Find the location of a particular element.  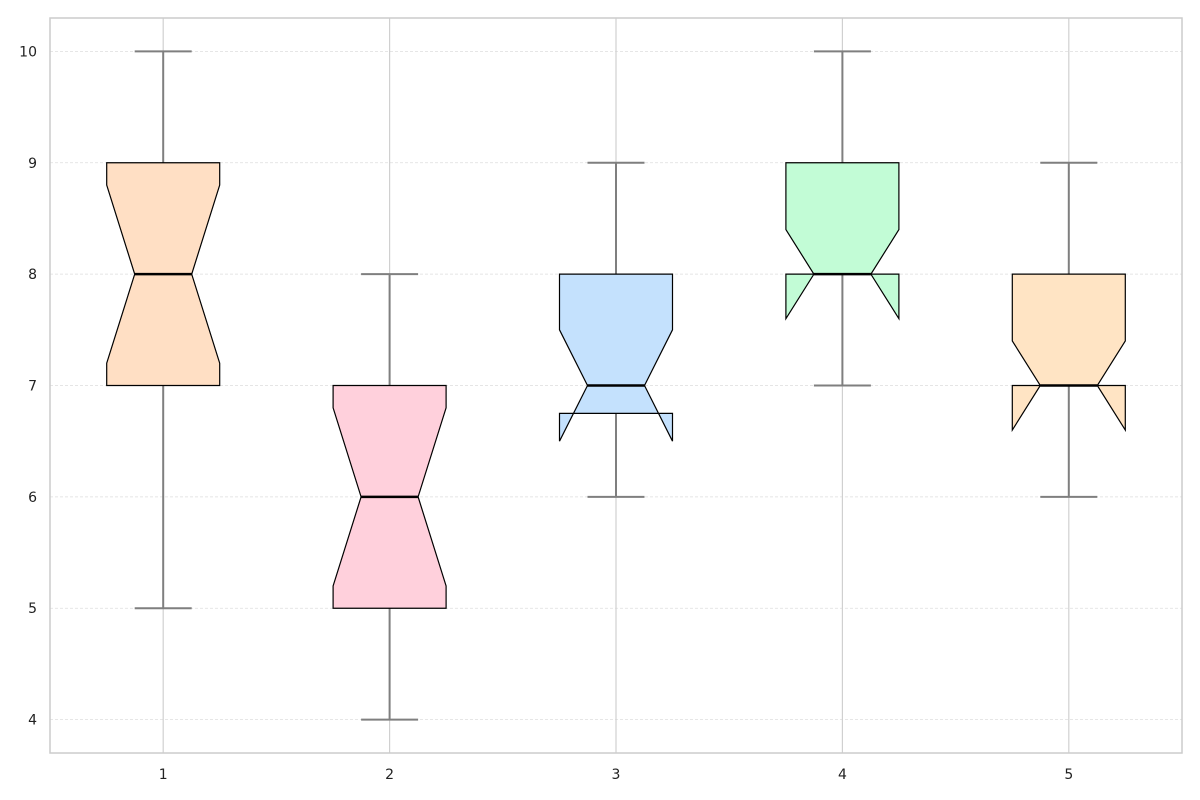

y-tick-label: 7 is located at coordinates (32, 387).